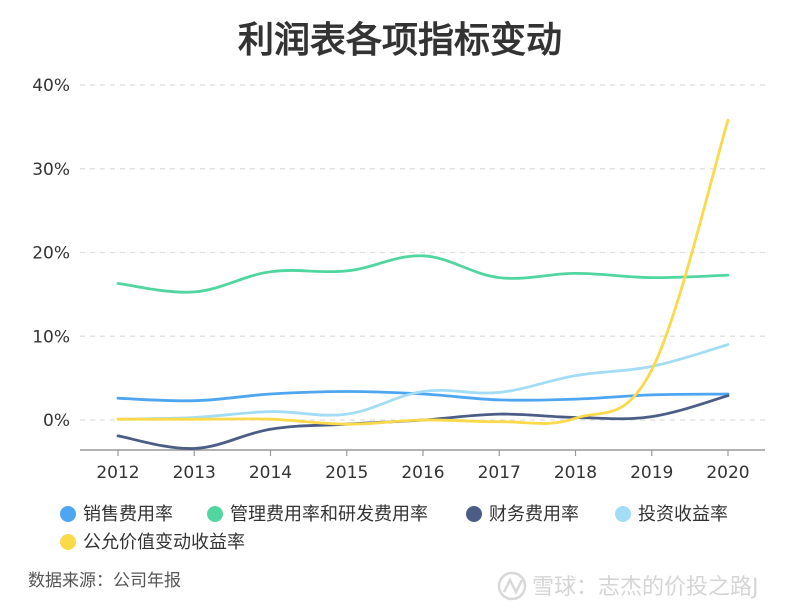 The height and width of the screenshot is (614, 800). Describe the element at coordinates (164, 542) in the screenshot. I see `legend-label: 公允价值变动收益率` at that location.